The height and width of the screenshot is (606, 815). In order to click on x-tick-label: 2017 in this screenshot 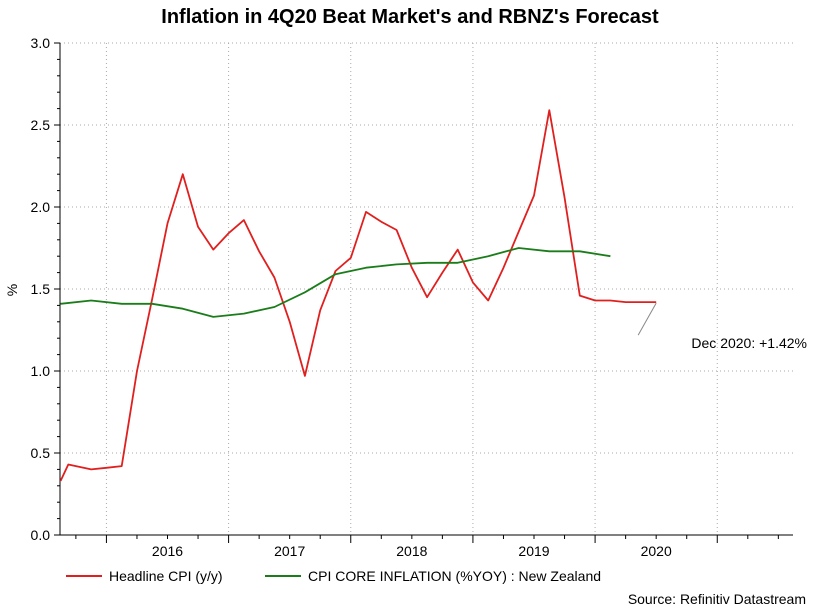, I will do `click(289, 551)`.